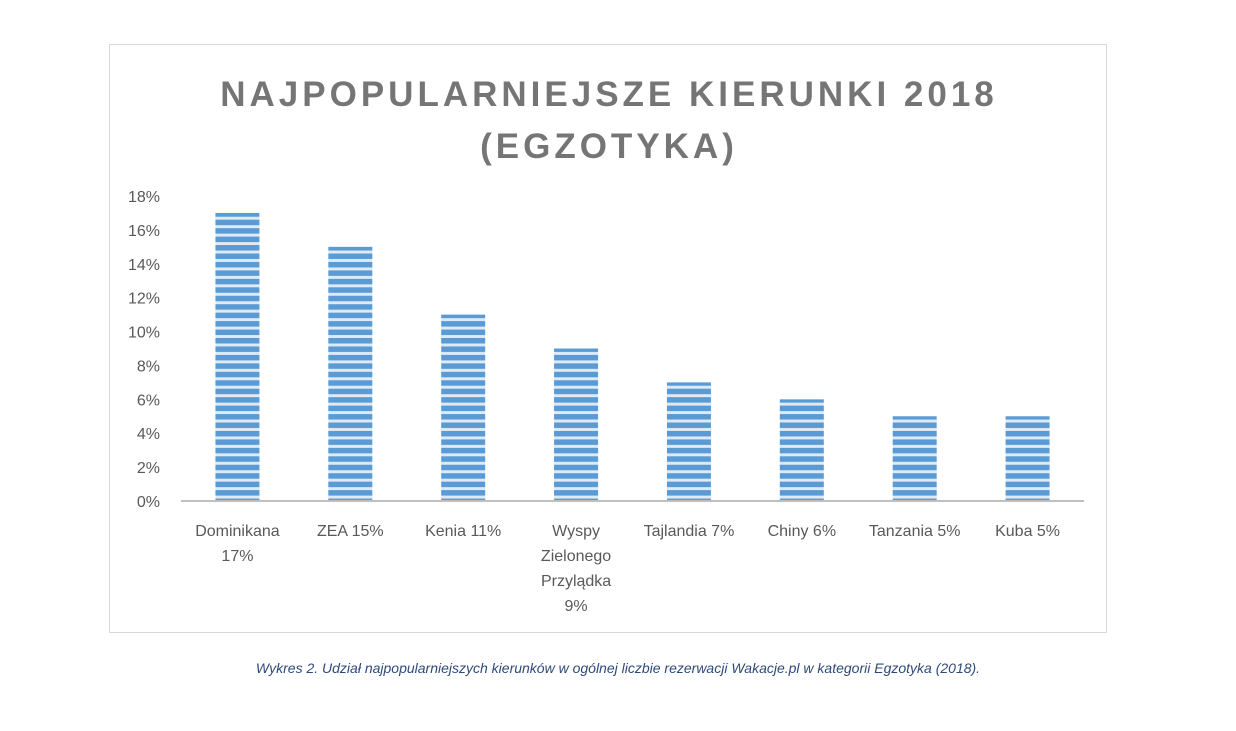 Image resolution: width=1236 pixels, height=731 pixels. Describe the element at coordinates (915, 531) in the screenshot. I see `x-category-label: Tanzania 5%` at that location.